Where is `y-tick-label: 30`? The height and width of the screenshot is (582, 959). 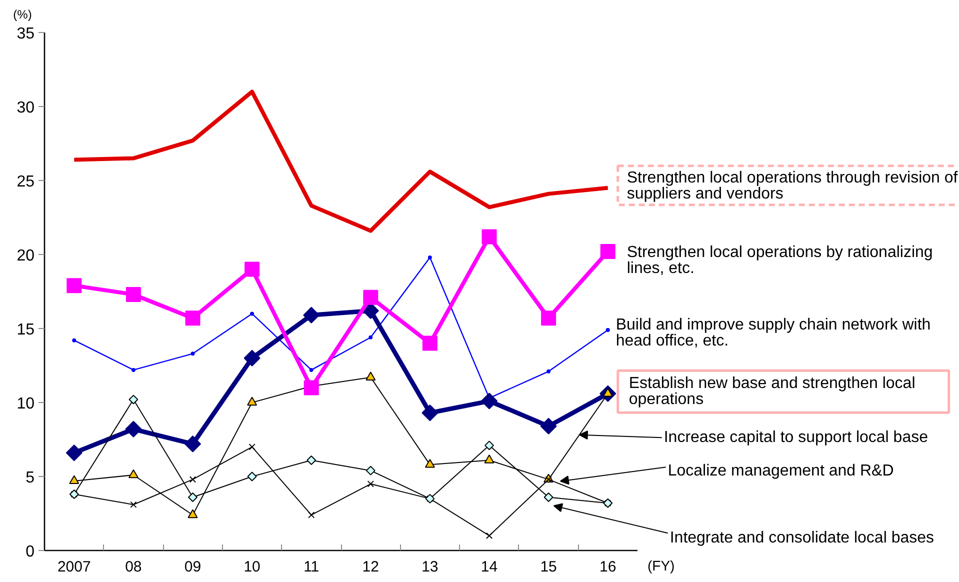
y-tick-label: 30 is located at coordinates (25, 108).